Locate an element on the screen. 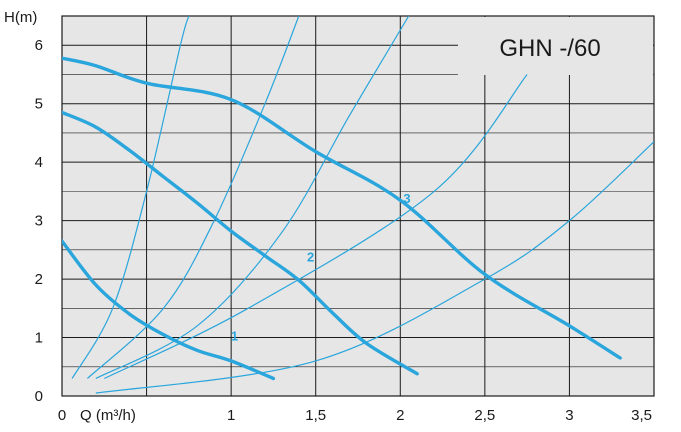 The height and width of the screenshot is (432, 681). title-box is located at coordinates (555, 46).